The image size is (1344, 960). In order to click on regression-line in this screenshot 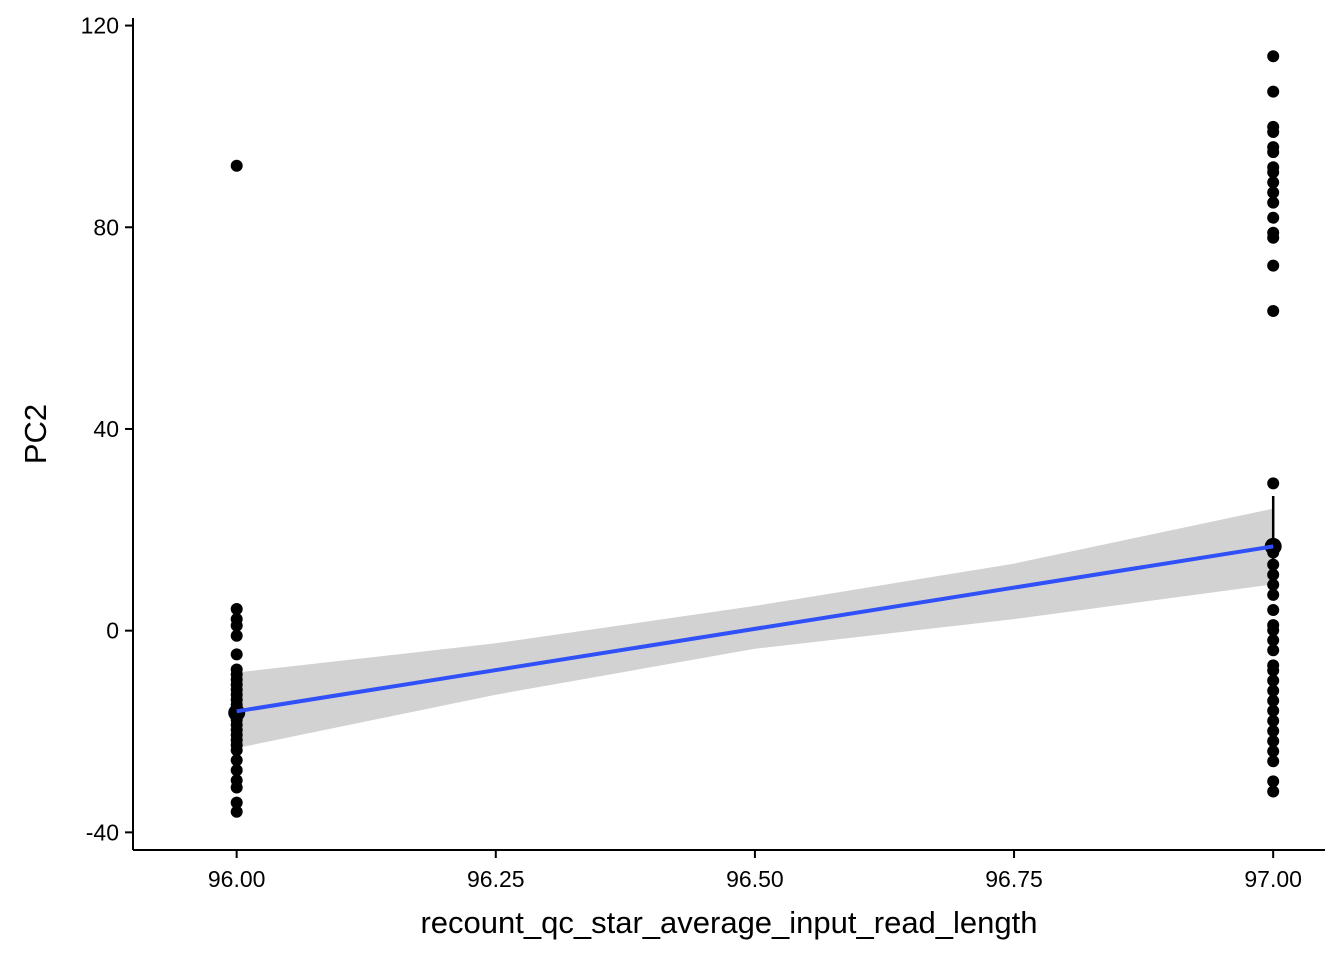, I will do `click(755, 629)`.